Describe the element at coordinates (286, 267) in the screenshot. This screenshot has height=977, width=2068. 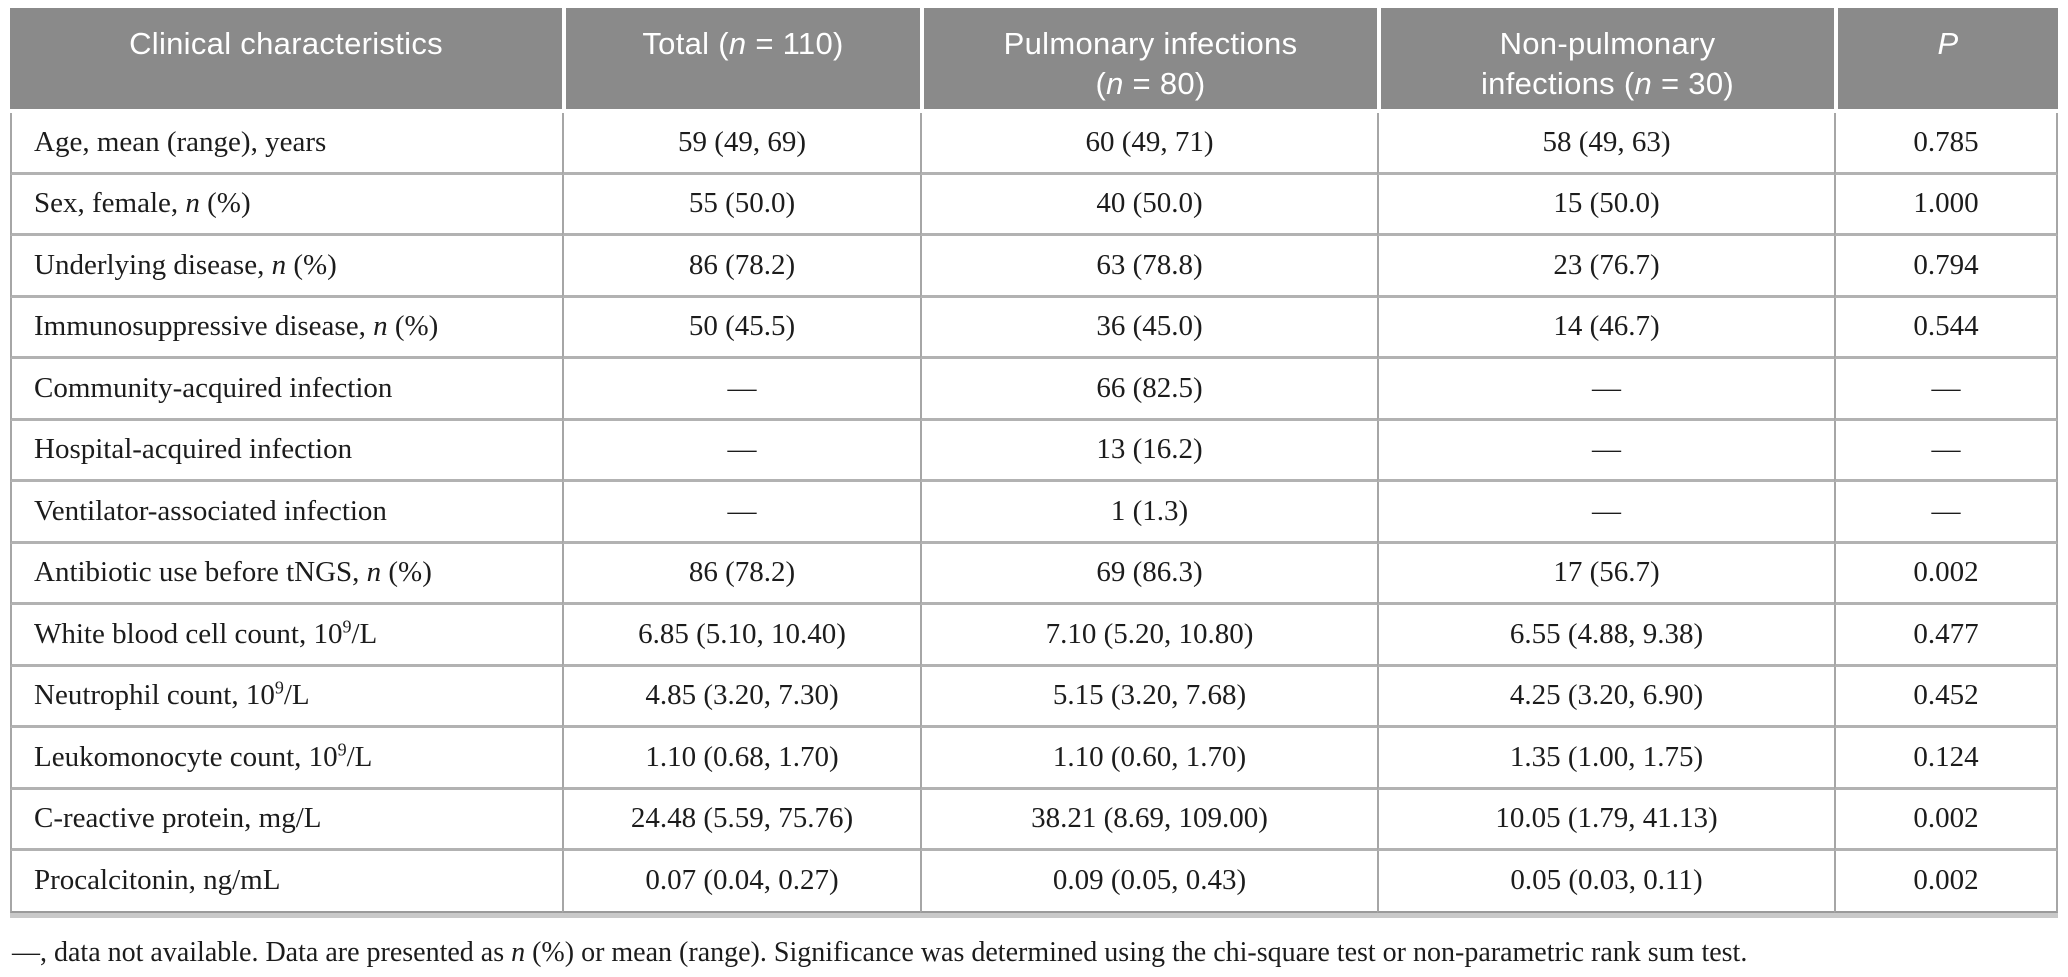
I see `row-label-cell: Underlying disease, n (%)` at that location.